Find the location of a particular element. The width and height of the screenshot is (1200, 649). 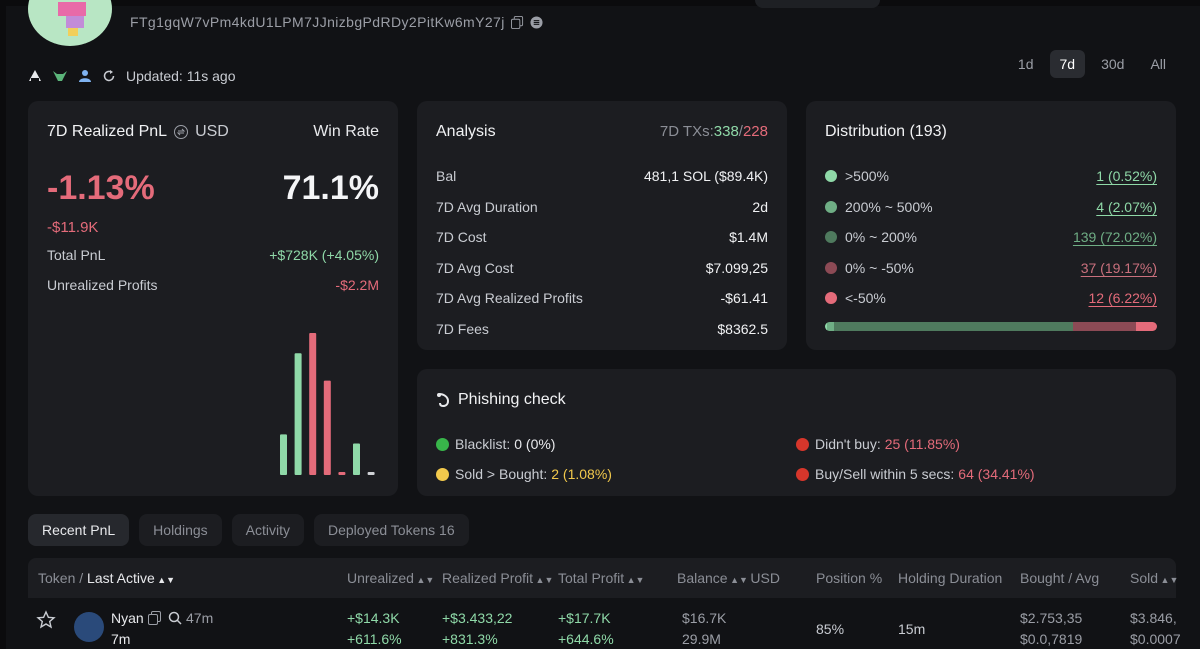

phishing-label: Sold > Bought: is located at coordinates (501, 474).